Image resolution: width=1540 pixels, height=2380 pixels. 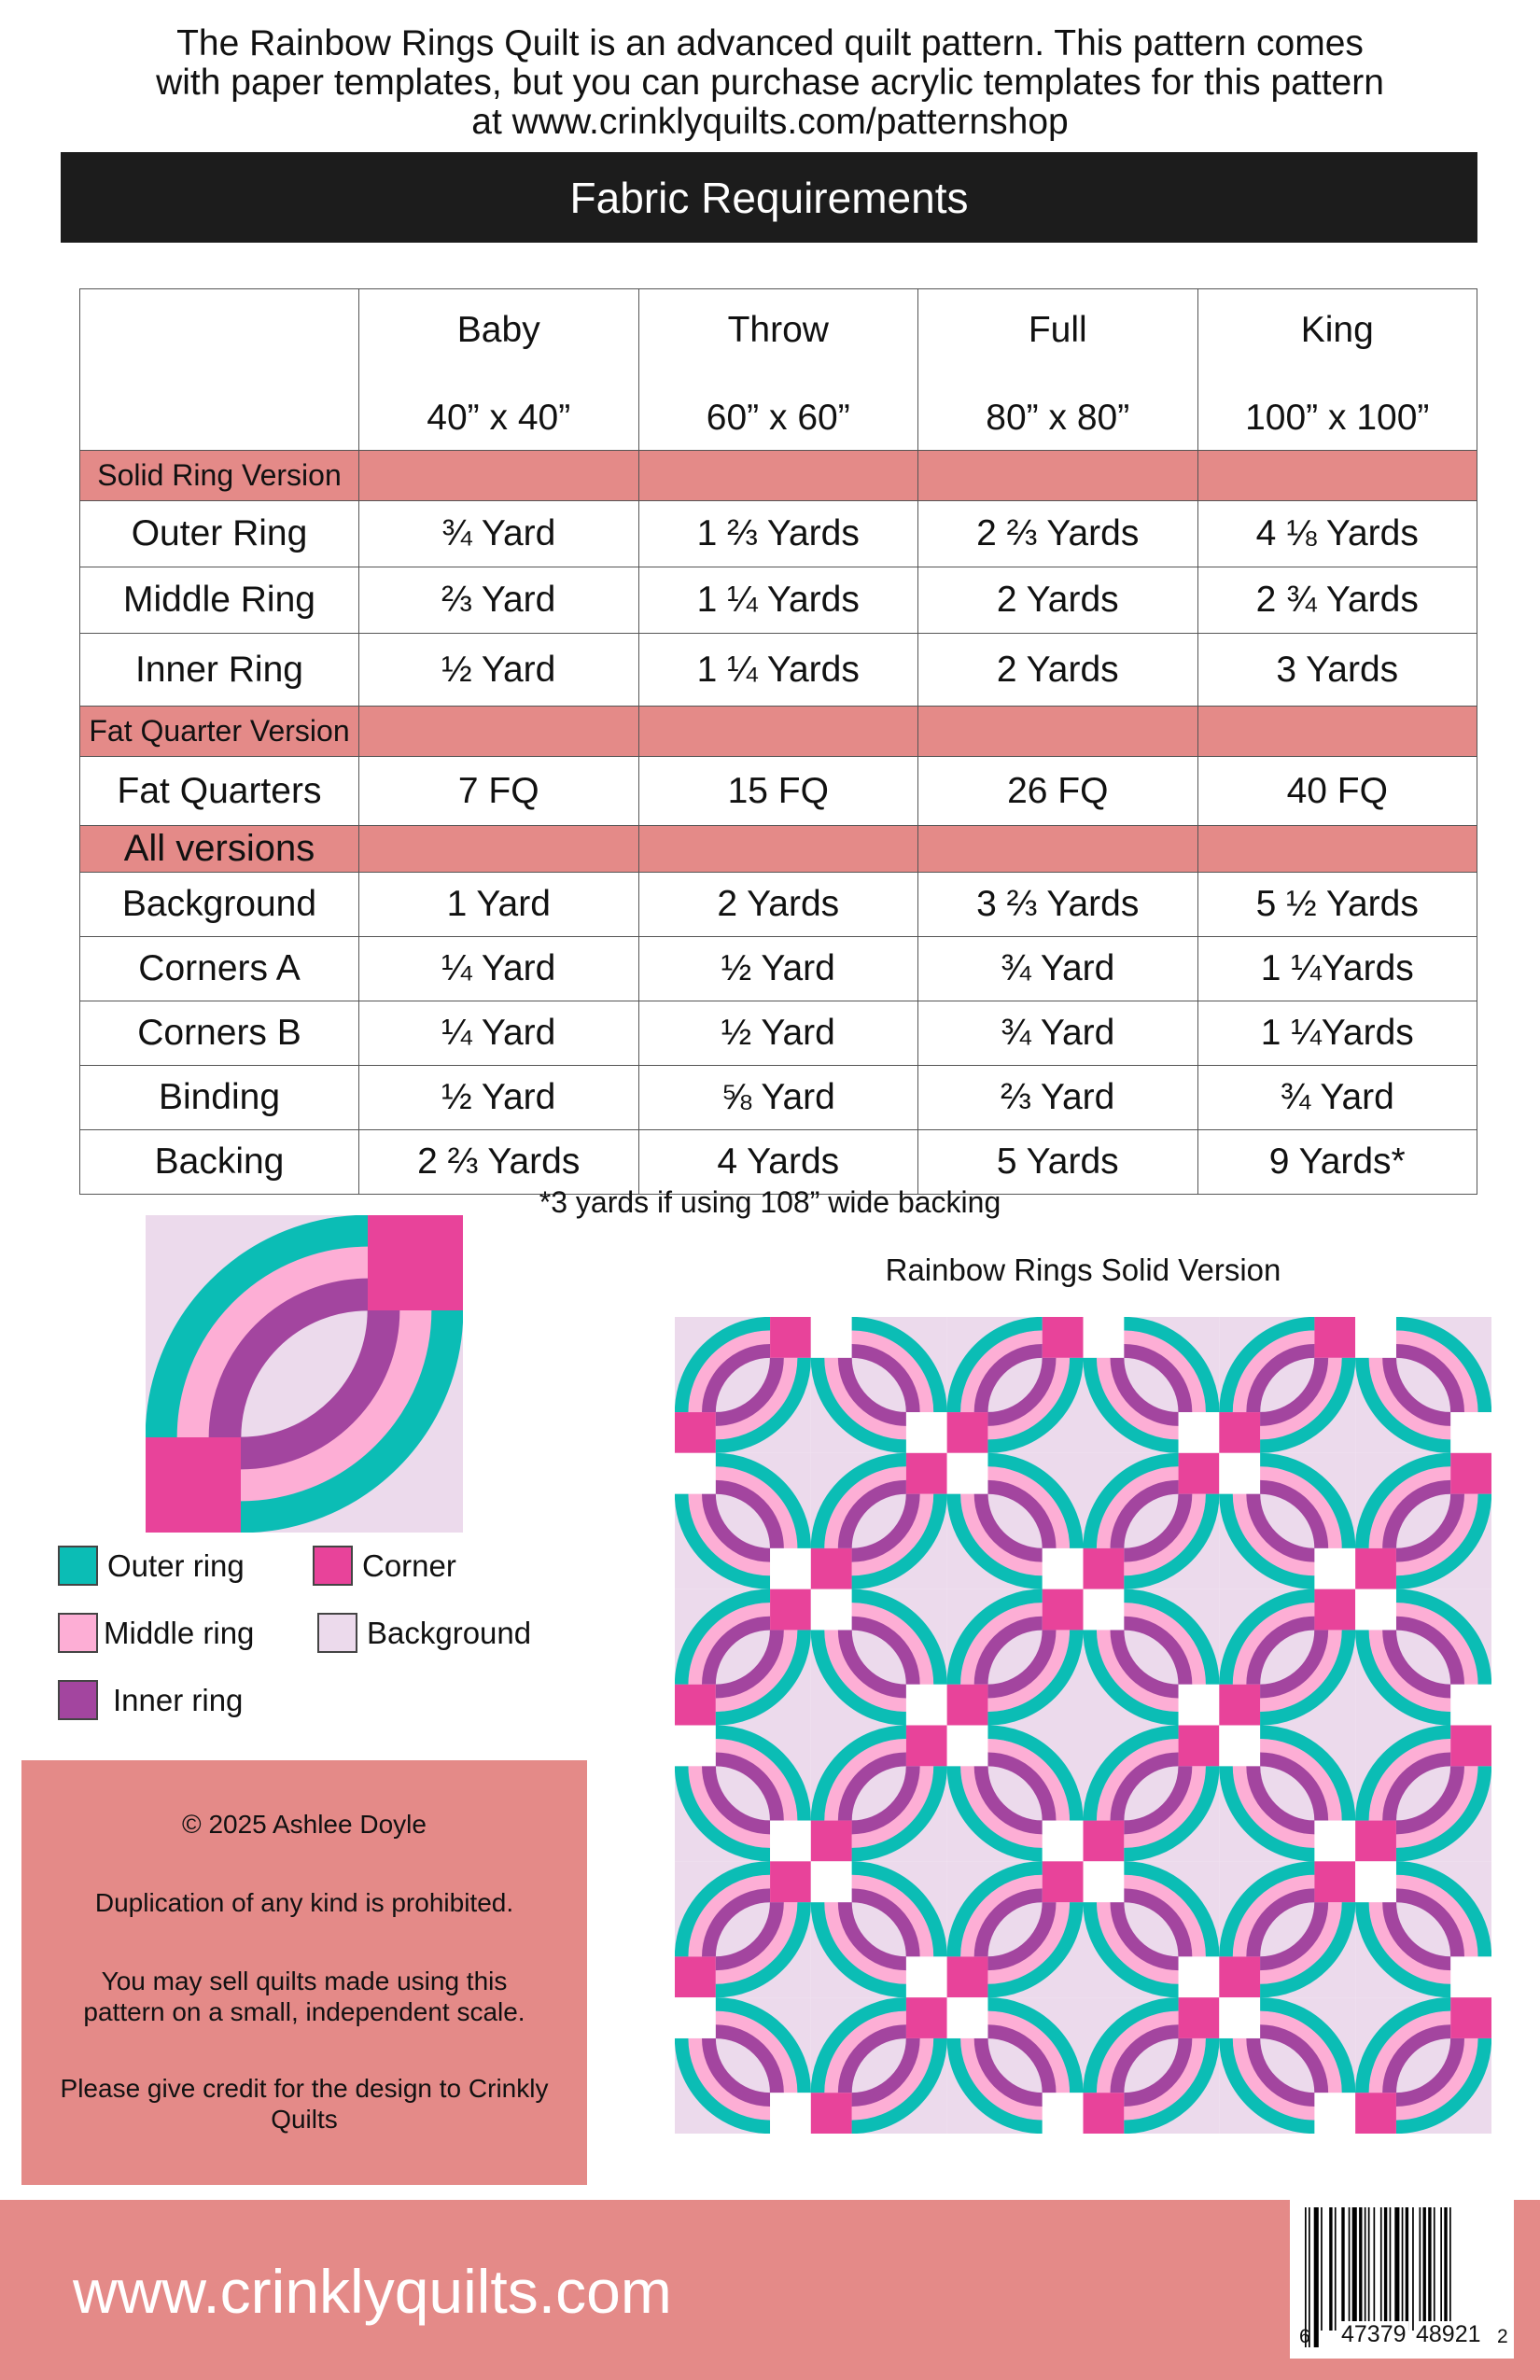 What do you see at coordinates (304, 1824) in the screenshot?
I see `copyright-line: © 2025 Ashlee Doyle` at bounding box center [304, 1824].